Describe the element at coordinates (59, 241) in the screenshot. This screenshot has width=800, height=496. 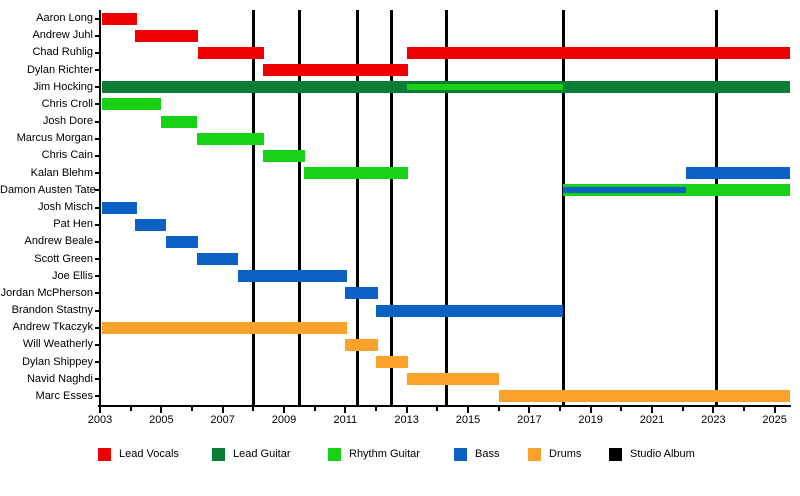
I see `member-label: Andrew Beale` at that location.